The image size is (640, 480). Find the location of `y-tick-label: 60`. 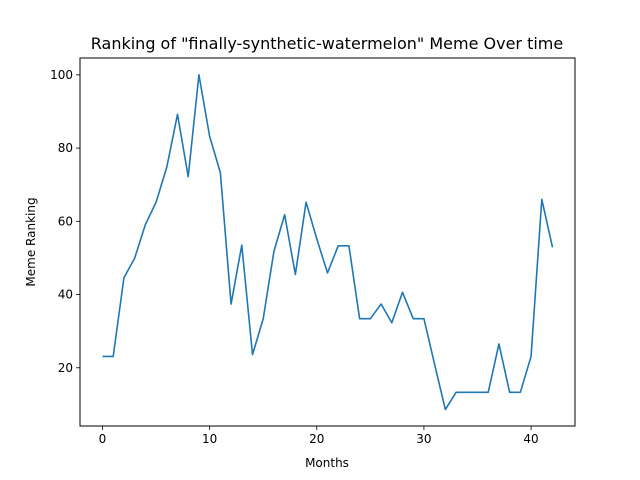

y-tick-label: 60 is located at coordinates (65, 221).